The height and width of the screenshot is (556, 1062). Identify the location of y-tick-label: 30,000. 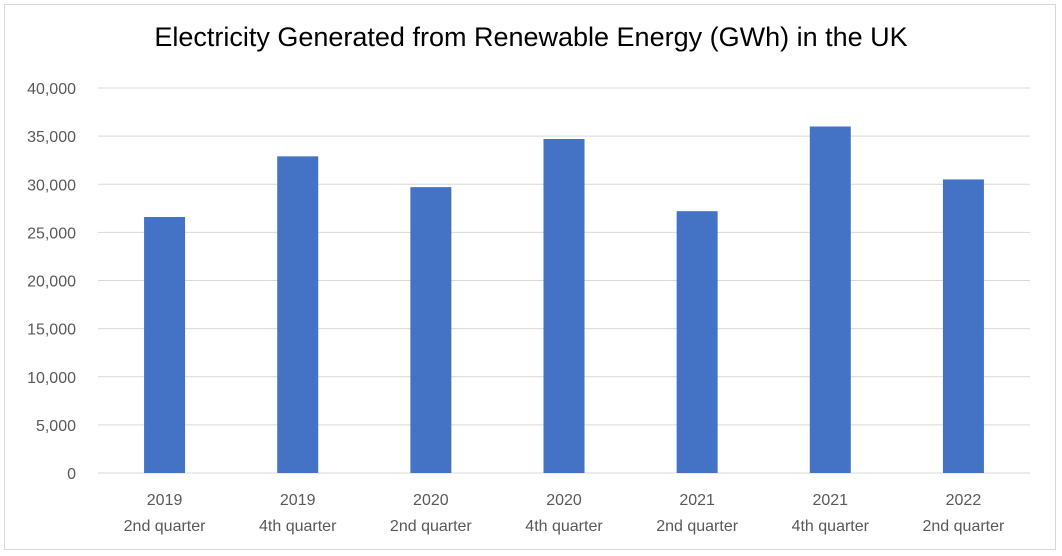
(51, 185).